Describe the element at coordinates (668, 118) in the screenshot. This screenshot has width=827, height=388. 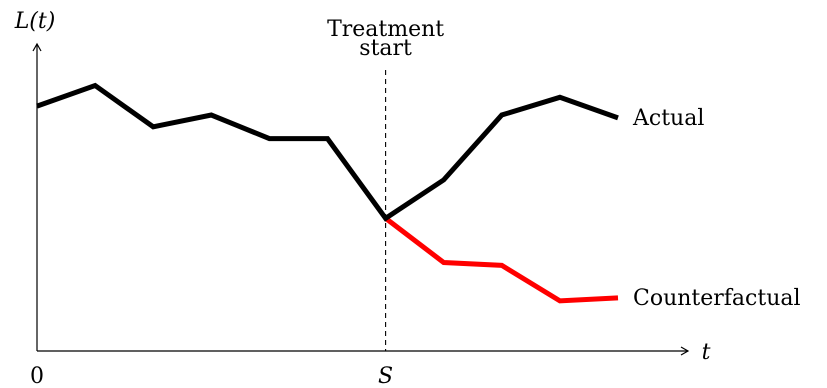
I see `series-label-actual: Actual` at that location.